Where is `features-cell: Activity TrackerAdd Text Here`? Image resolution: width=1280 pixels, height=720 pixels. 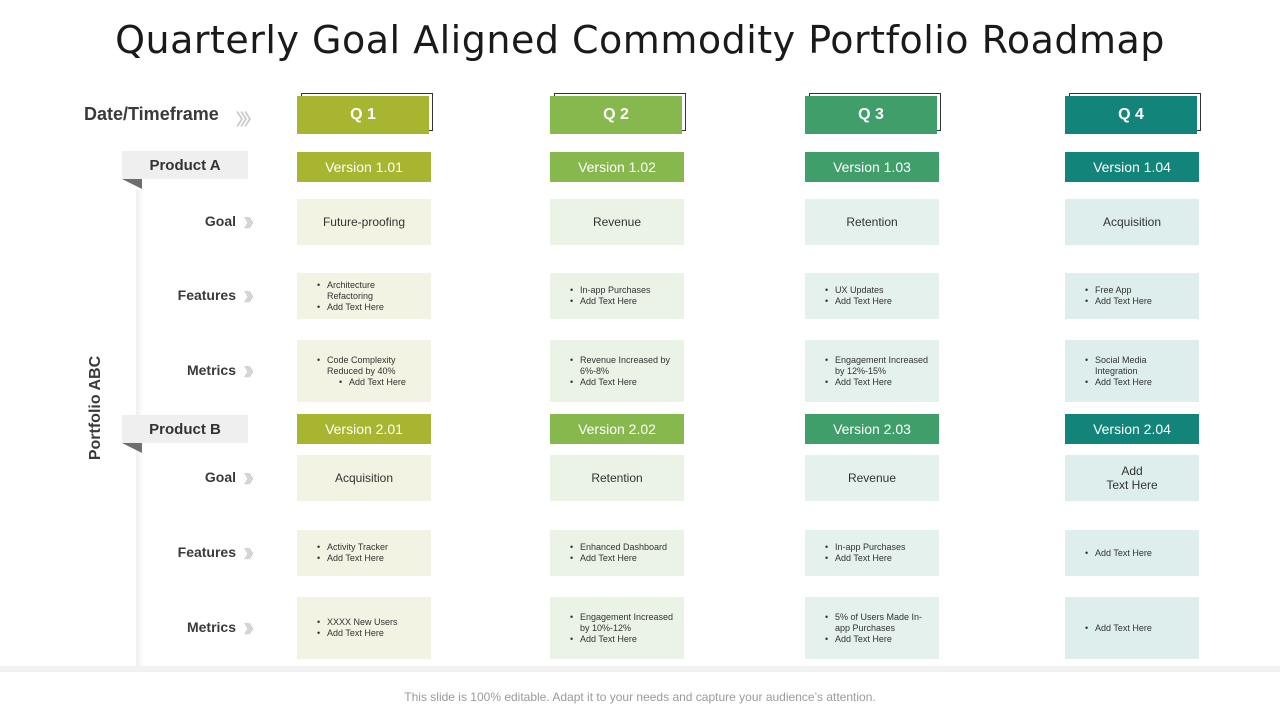
features-cell: Activity TrackerAdd Text Here is located at coordinates (364, 553).